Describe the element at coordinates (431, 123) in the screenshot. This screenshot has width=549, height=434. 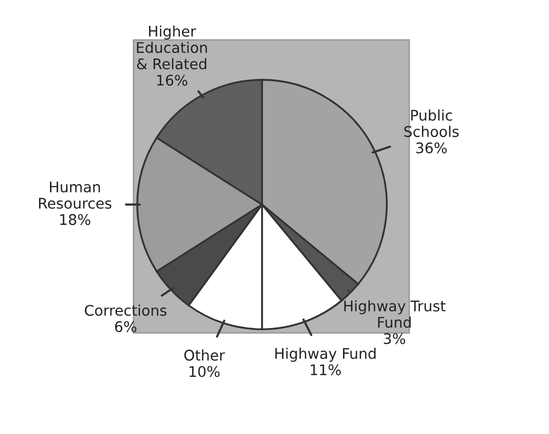
I see `slice-label: Public Schools` at that location.